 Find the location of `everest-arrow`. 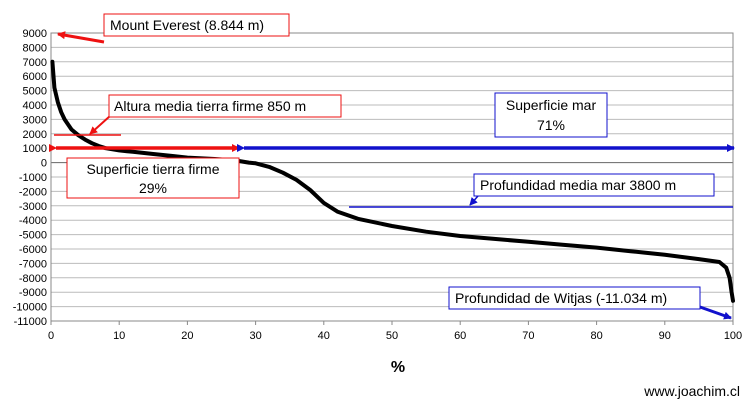

everest-arrow is located at coordinates (81, 37).